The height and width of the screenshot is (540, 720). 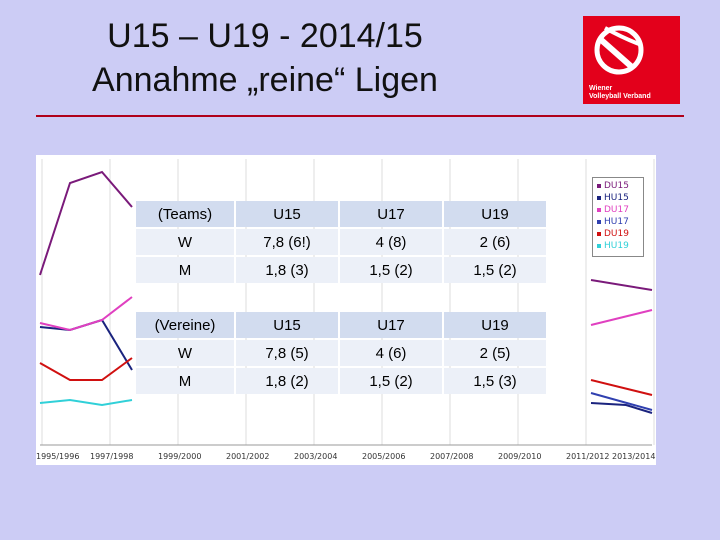 I want to click on table-row: M 1,8 (3) 1,5 (2) 1,5 (2), so click(x=341, y=270).